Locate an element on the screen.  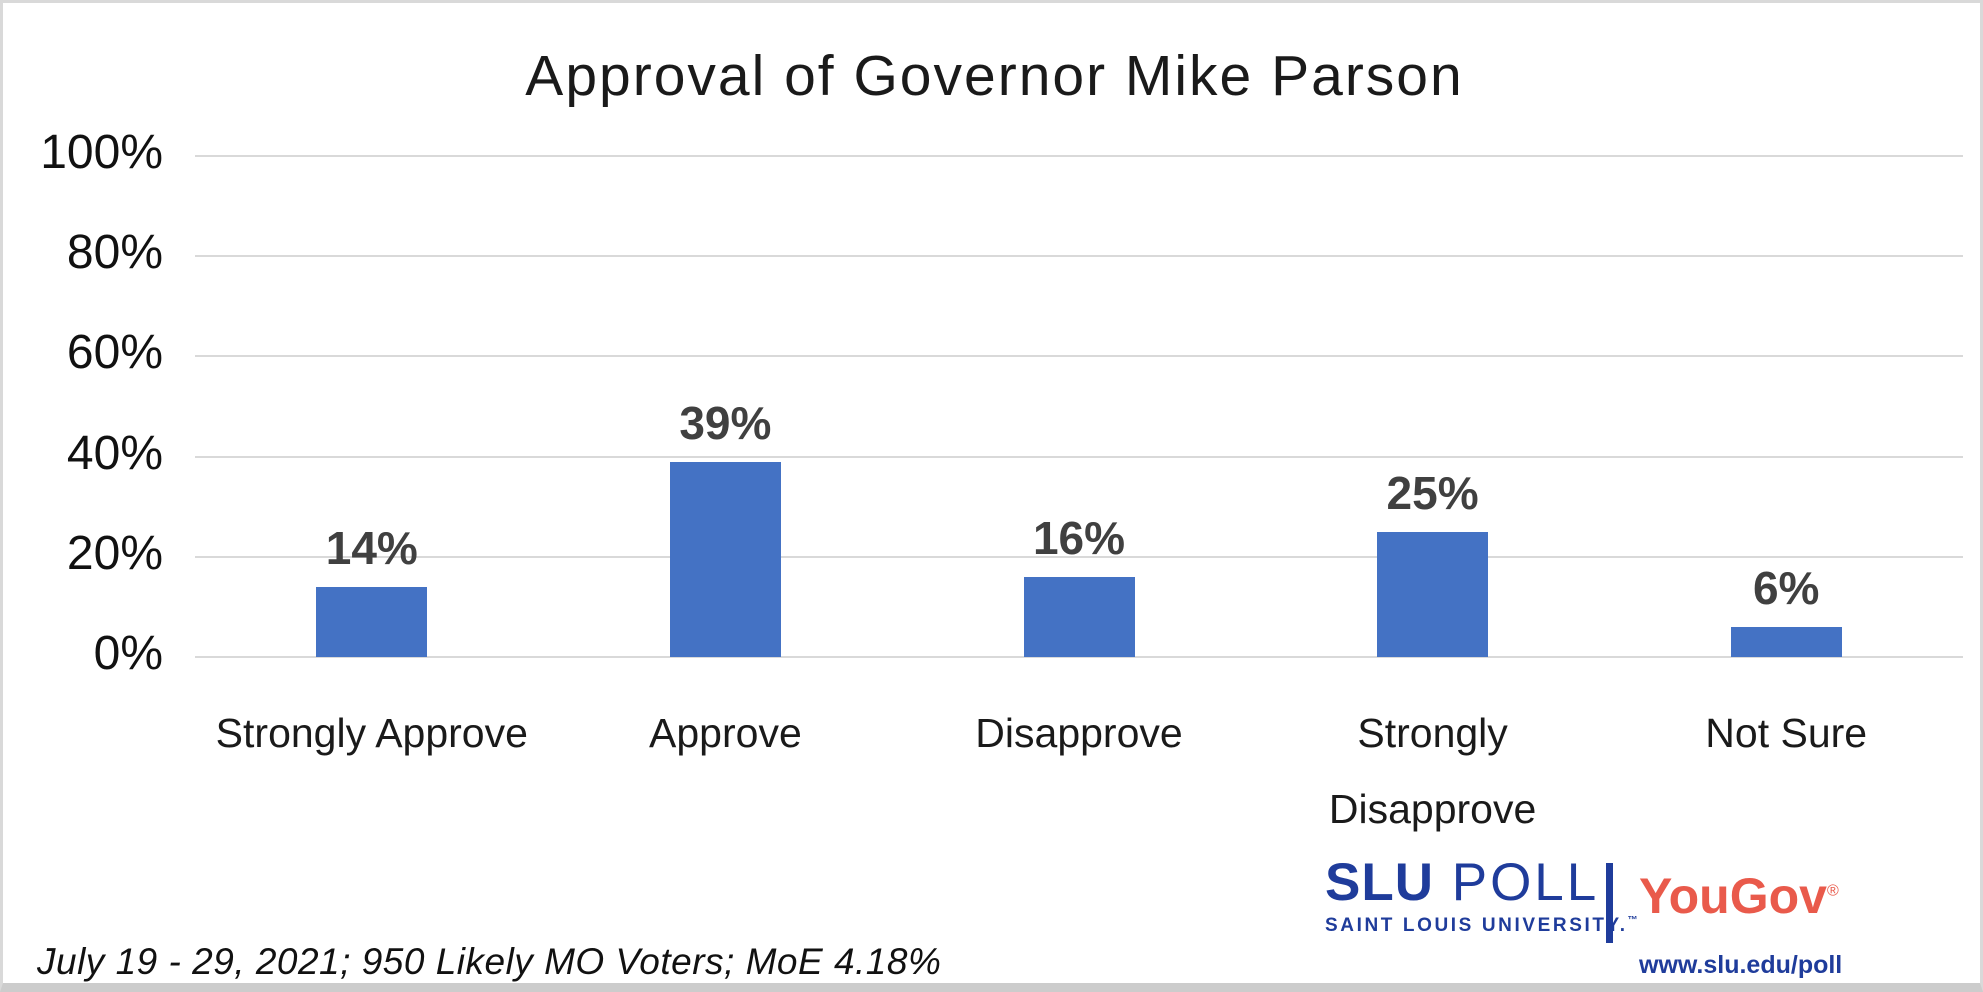
bar-approve is located at coordinates (725, 559).